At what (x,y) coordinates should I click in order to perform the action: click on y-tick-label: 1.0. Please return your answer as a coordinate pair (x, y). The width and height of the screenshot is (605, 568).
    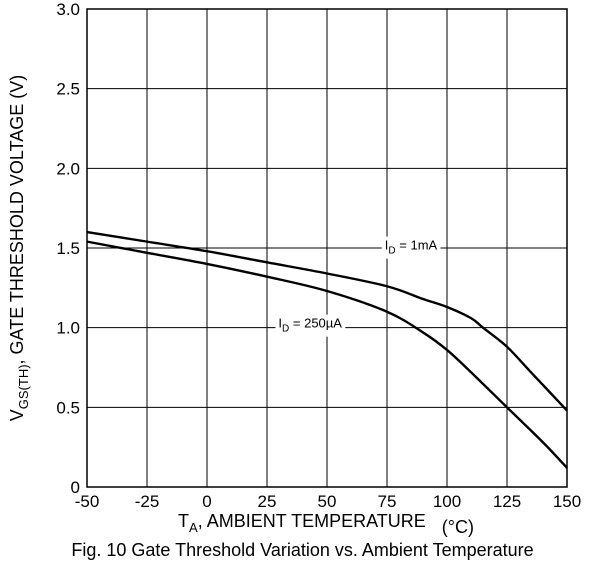
    Looking at the image, I should click on (68, 328).